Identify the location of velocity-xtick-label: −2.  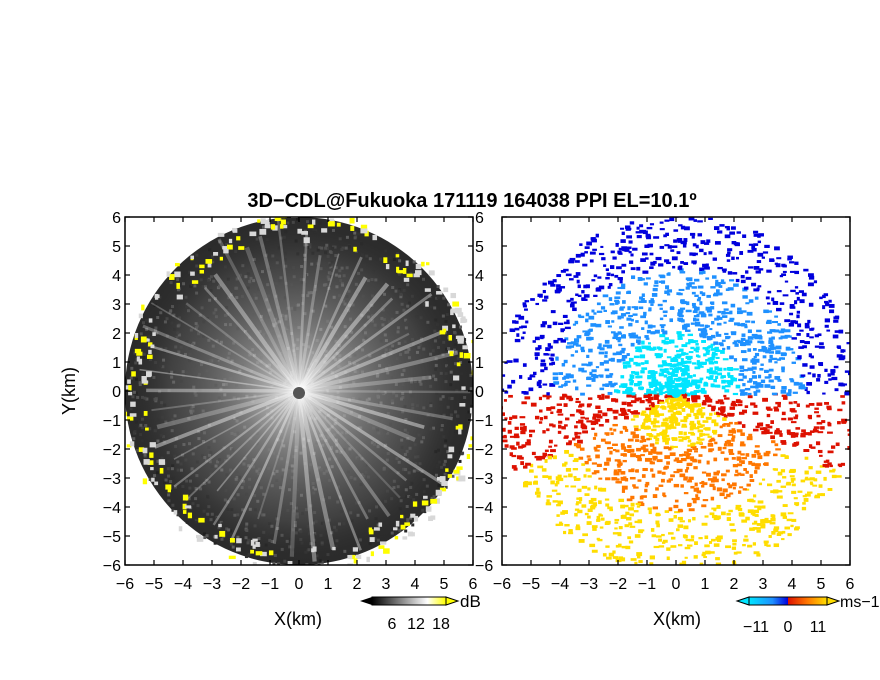
(618, 584).